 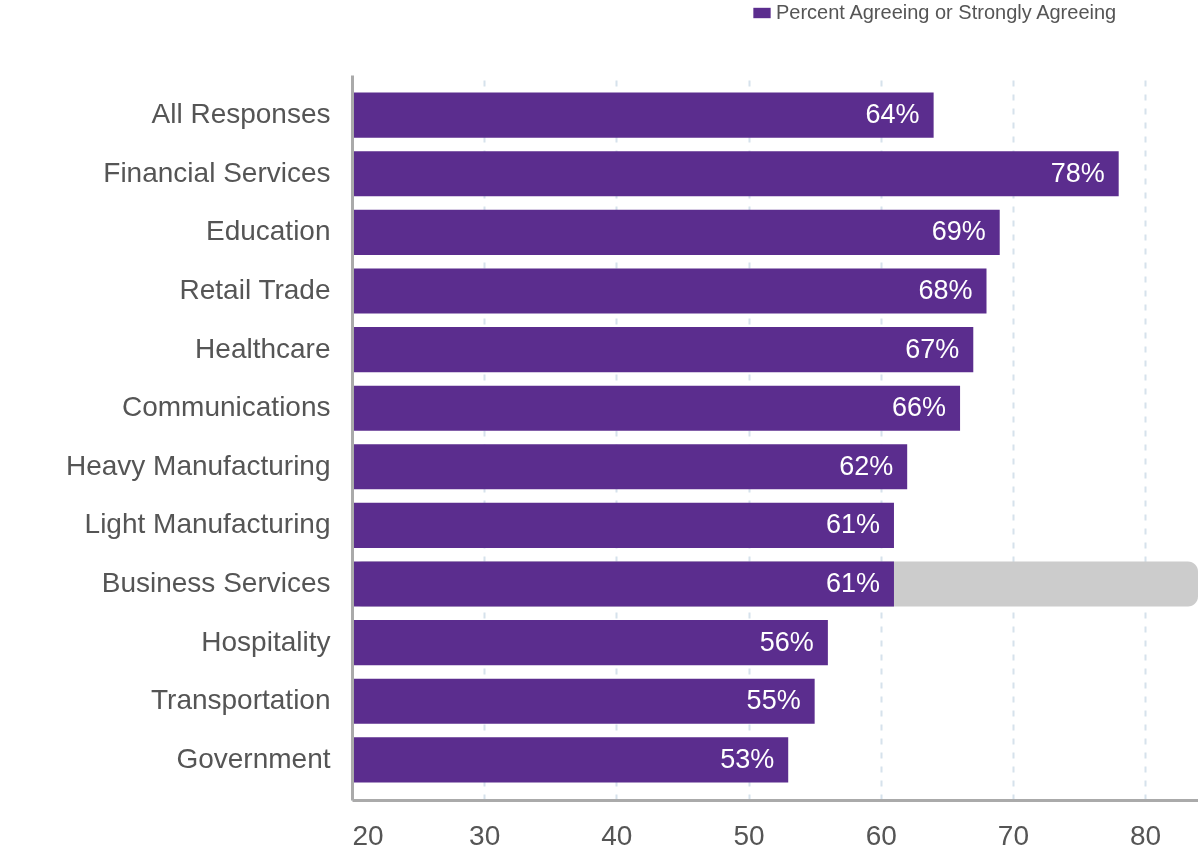 I want to click on data-label: 68%, so click(x=945, y=289).